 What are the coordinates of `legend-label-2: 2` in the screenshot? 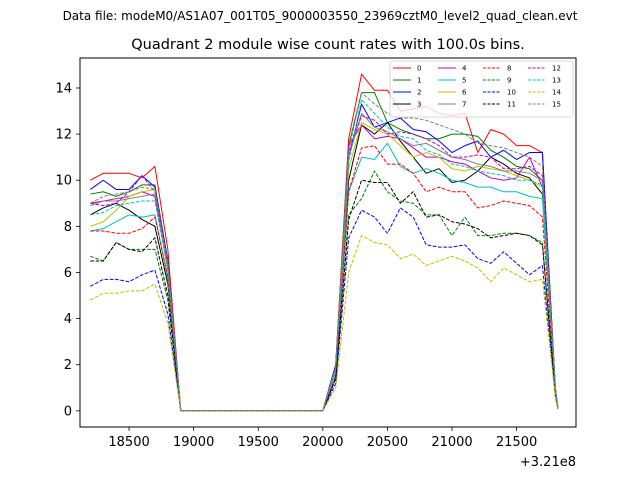 It's located at (419, 93).